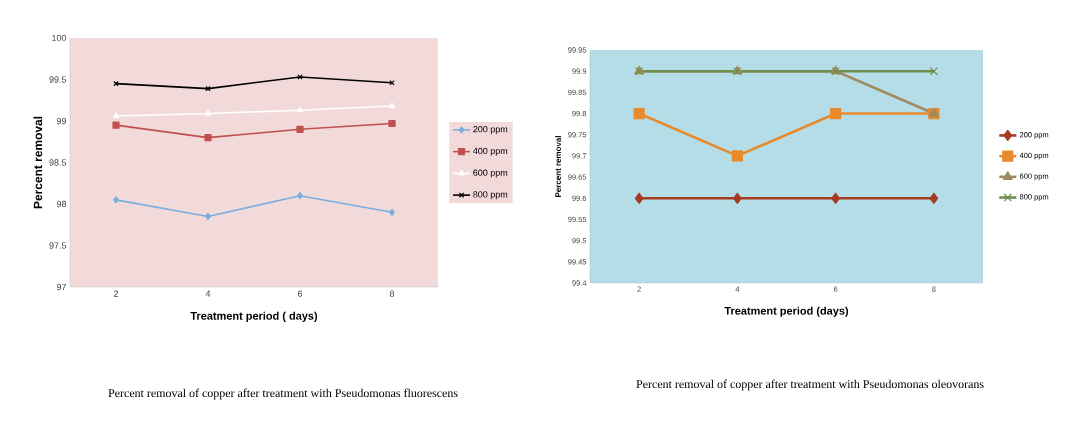 The image size is (1086, 425). What do you see at coordinates (786, 311) in the screenshot?
I see `x-axis-title: Treatment period (days)` at bounding box center [786, 311].